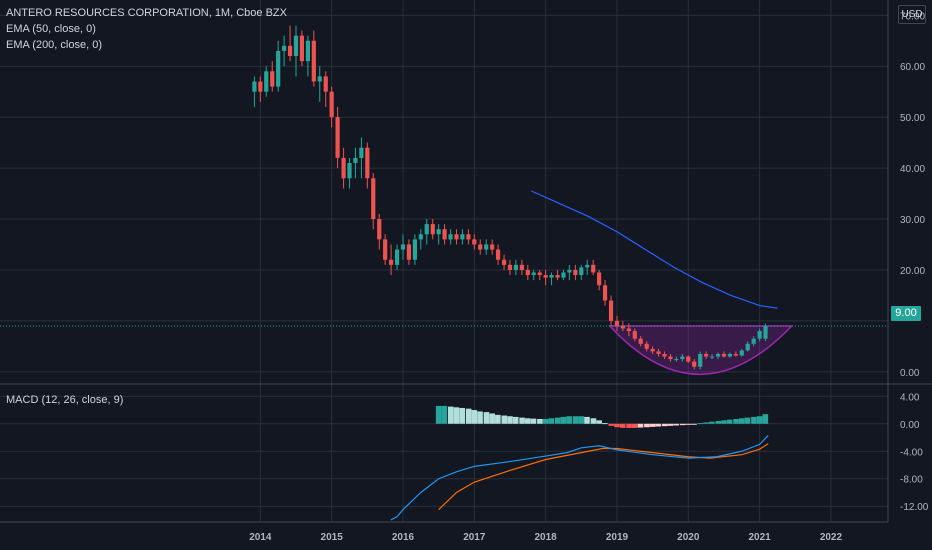  Describe the element at coordinates (654, 249) in the screenshot. I see `ema50-line` at that location.